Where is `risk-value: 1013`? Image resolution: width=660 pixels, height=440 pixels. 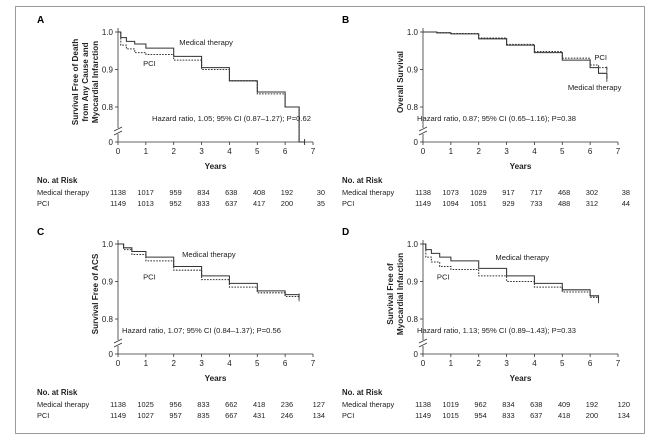
risk-value: 1013 is located at coordinates (145, 203).